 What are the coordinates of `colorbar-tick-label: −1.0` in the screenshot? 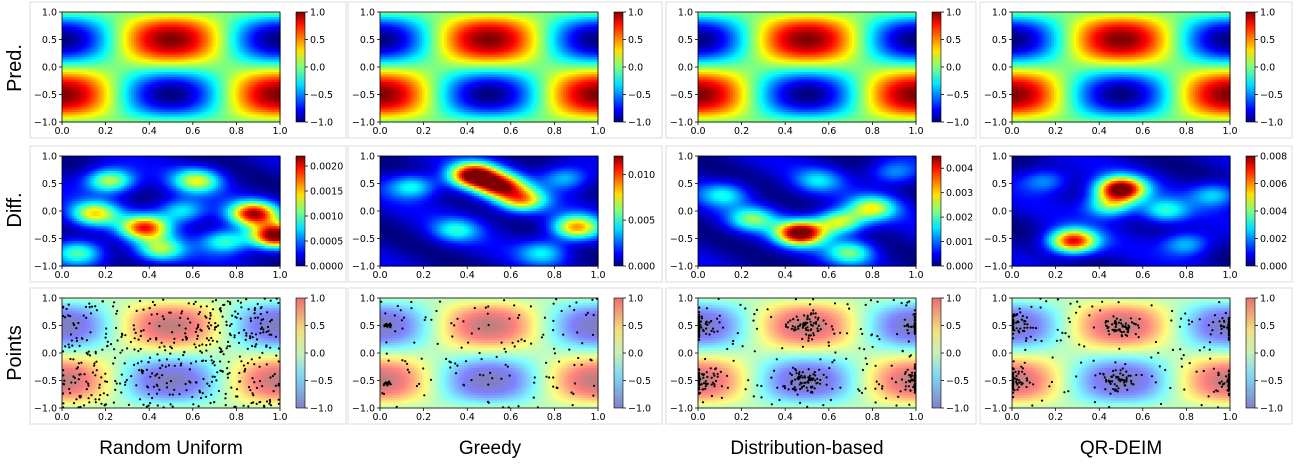 It's located at (321, 123).